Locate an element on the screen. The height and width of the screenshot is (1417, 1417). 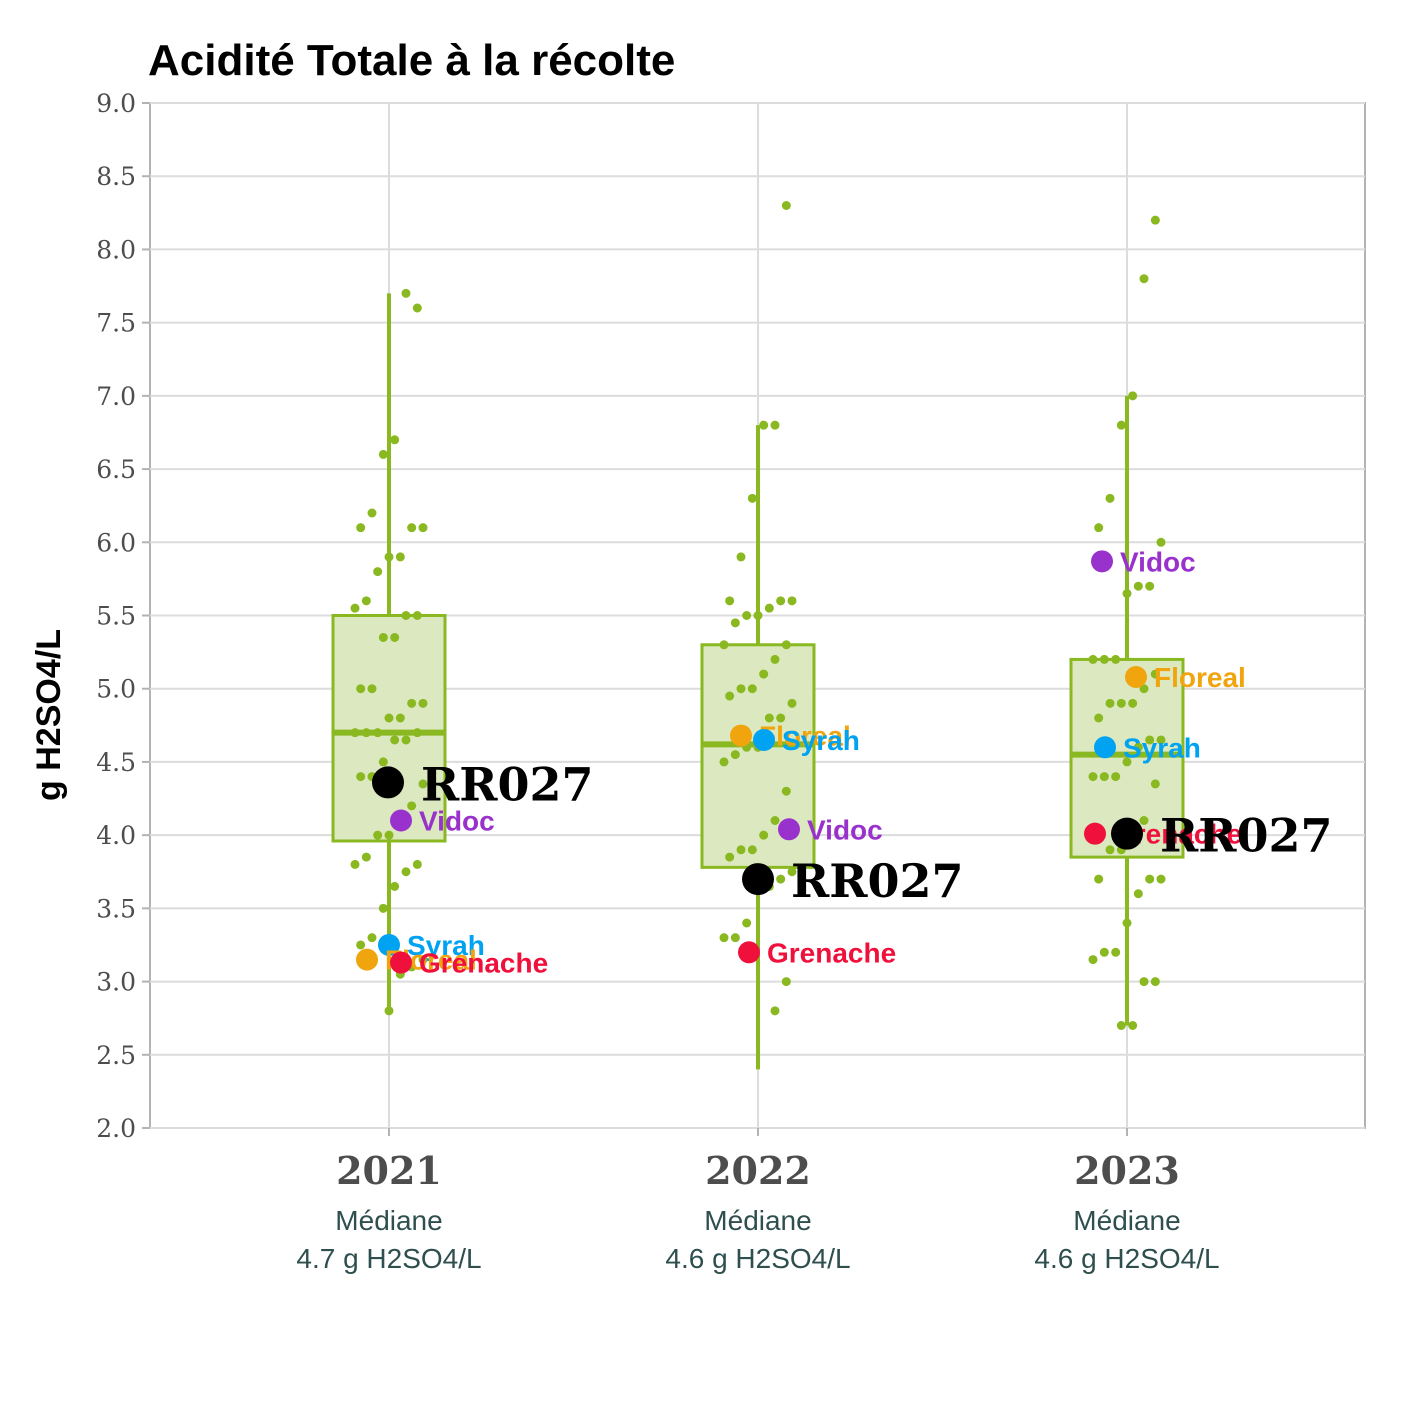
highlight-label-2021-syrah: Syrah is located at coordinates (446, 945).